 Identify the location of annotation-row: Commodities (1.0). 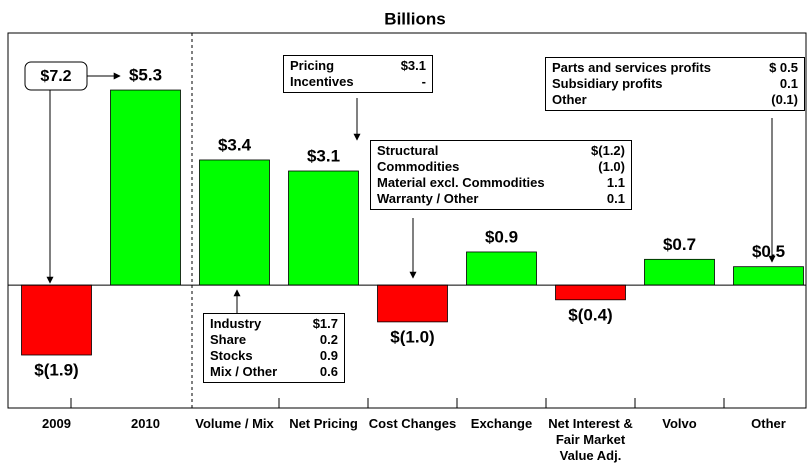
(501, 167).